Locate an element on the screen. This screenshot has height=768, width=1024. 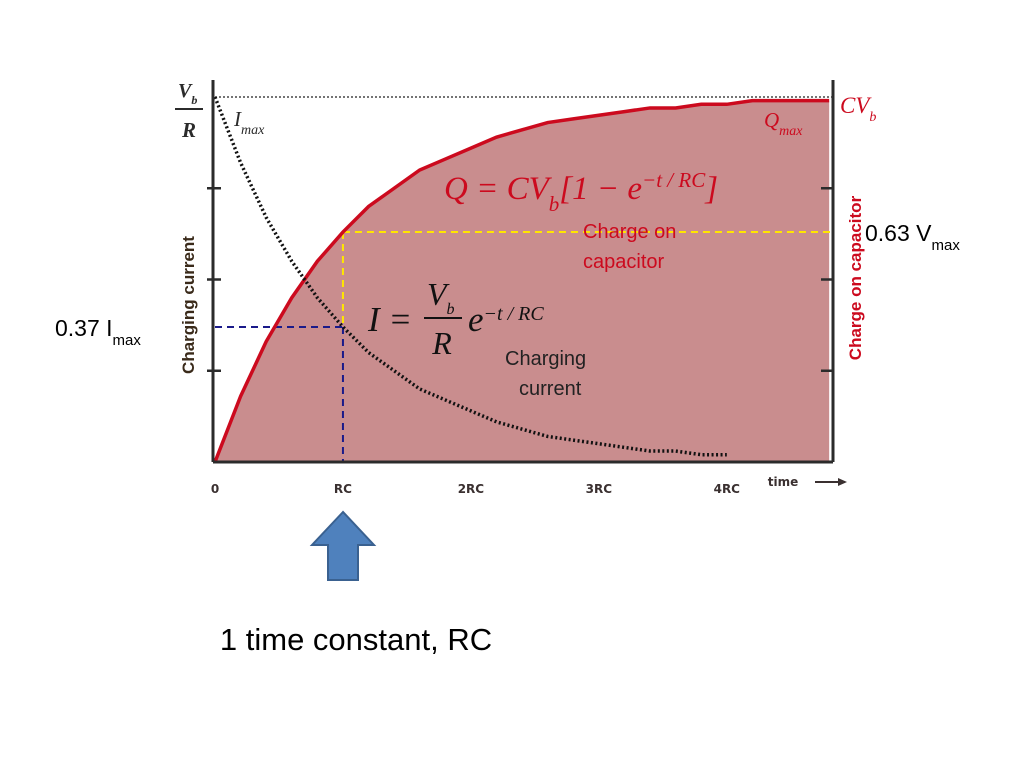
y-axis-title: Charging current is located at coordinates (188, 305).